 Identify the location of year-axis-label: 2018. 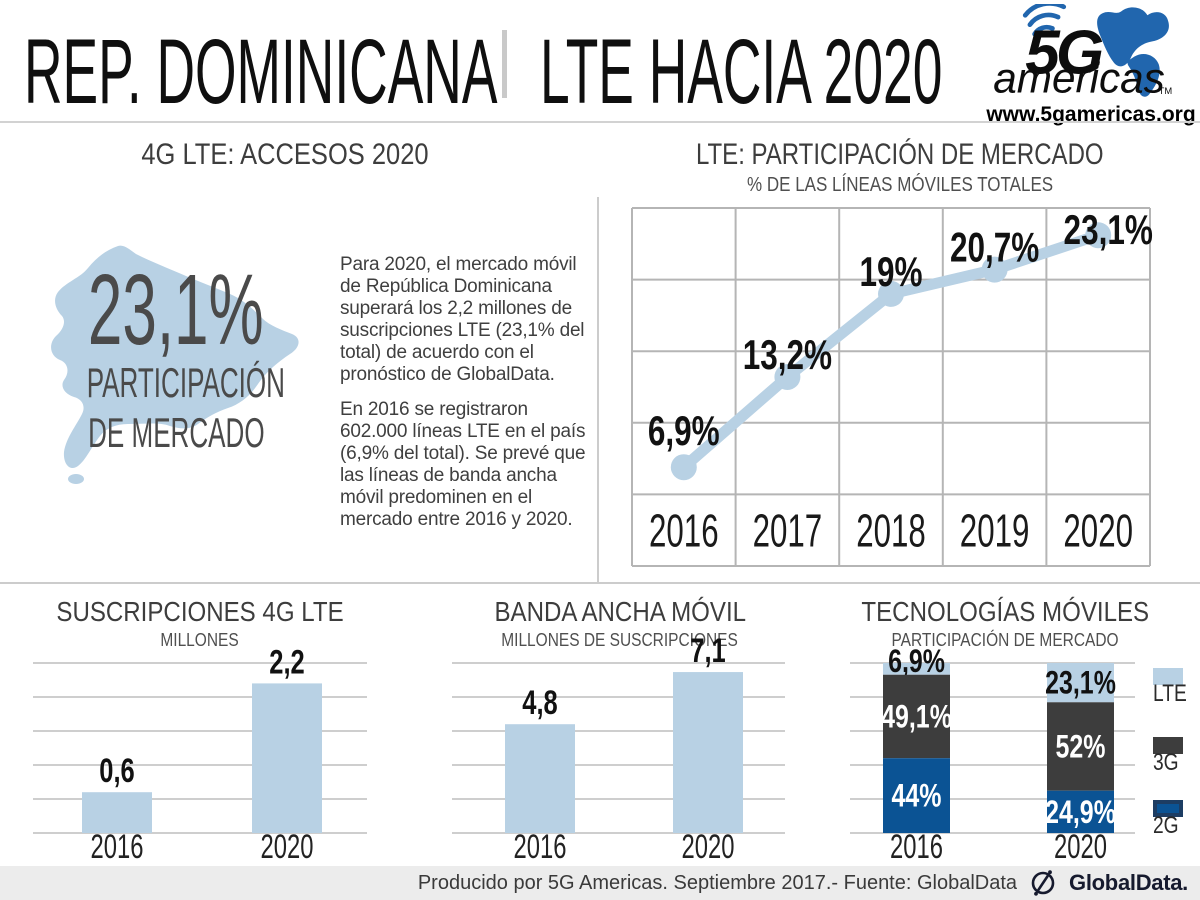
(891, 530).